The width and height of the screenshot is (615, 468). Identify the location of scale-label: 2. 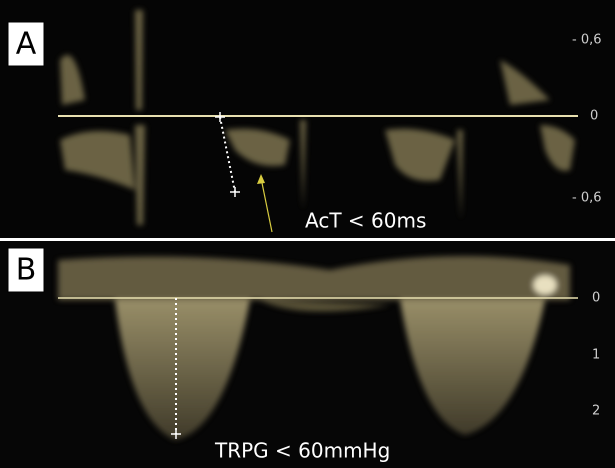
(596, 411).